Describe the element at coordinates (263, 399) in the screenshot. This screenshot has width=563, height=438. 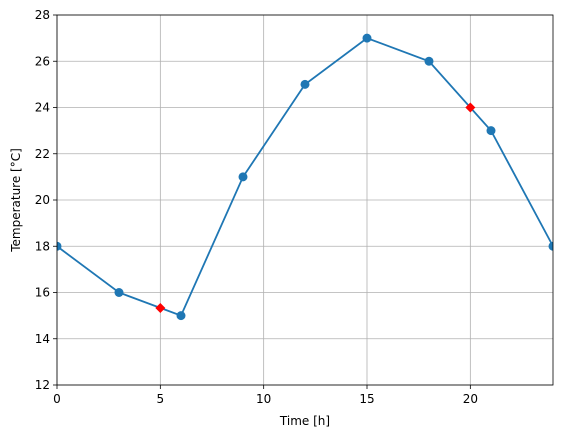
I see `x-tick-label: 10` at that location.